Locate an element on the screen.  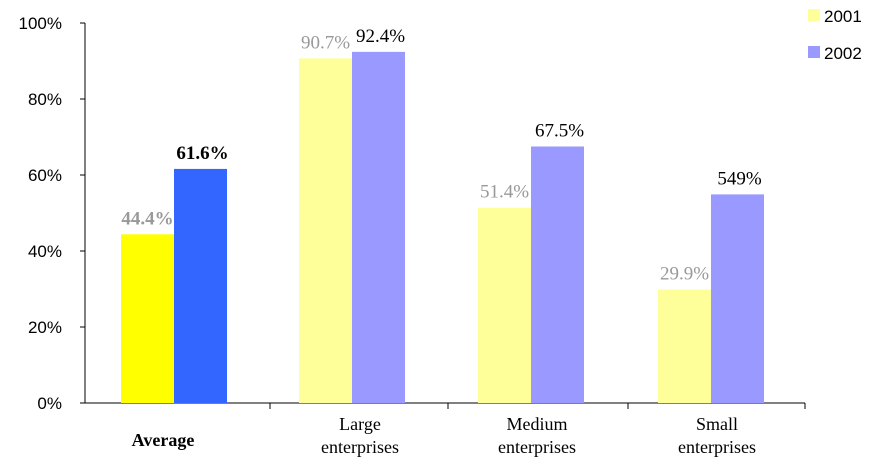
data-label-2002: 549% is located at coordinates (739, 178).